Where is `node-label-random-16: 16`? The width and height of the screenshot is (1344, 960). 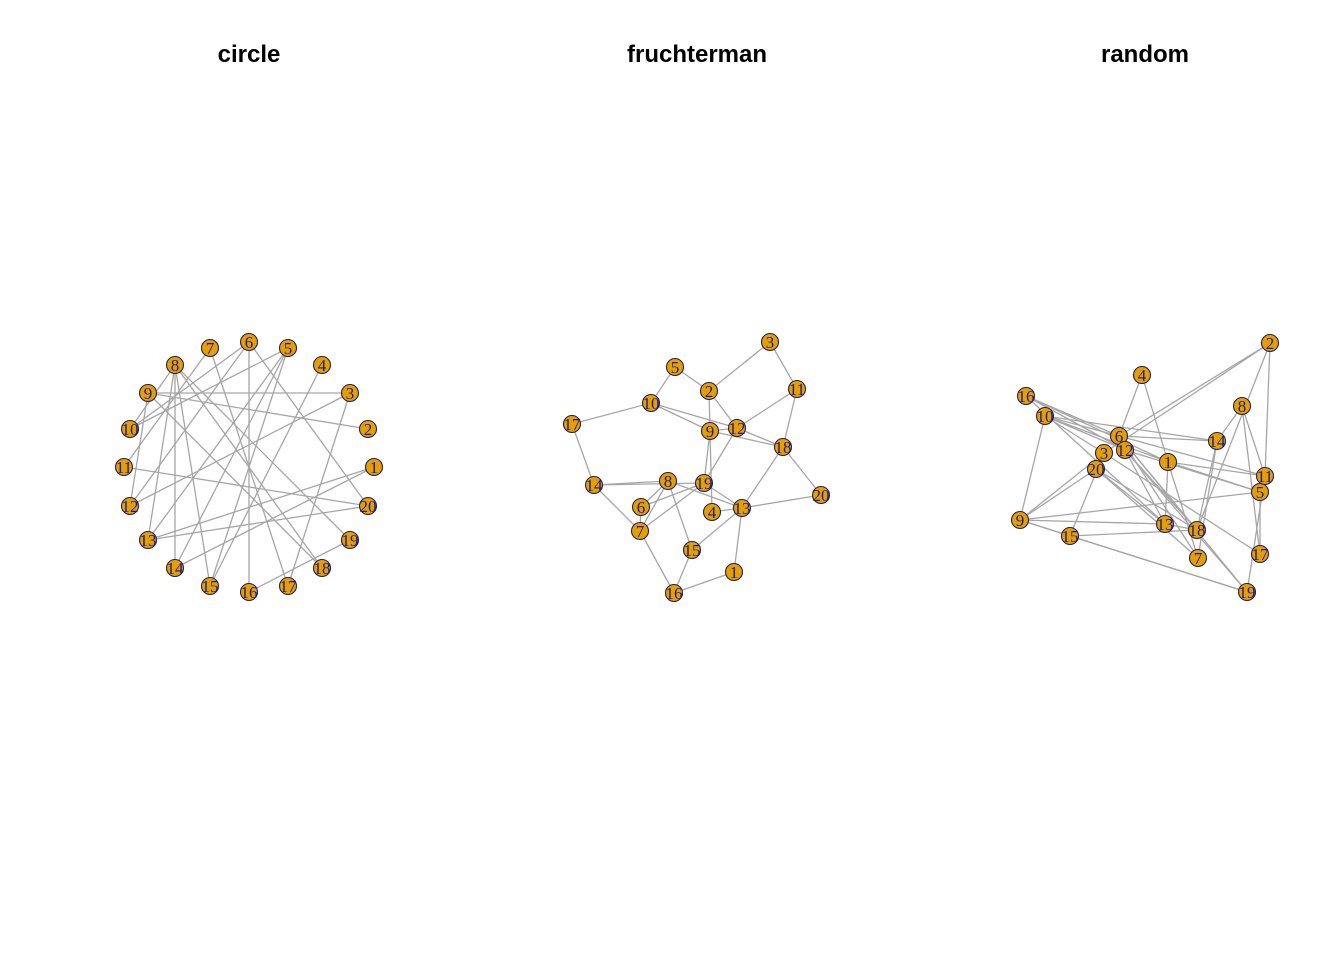 node-label-random-16: 16 is located at coordinates (1026, 396).